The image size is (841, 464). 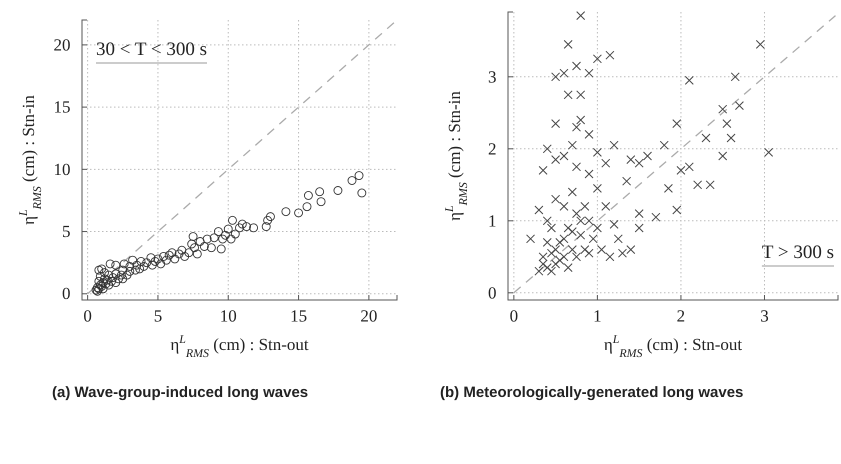 What do you see at coordinates (764, 316) in the screenshot?
I see `x-tick-label: 3` at bounding box center [764, 316].